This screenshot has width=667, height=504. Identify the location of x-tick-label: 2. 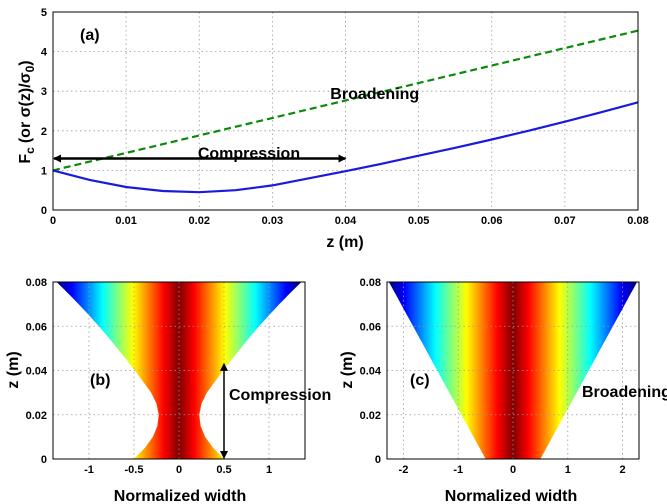
(623, 470).